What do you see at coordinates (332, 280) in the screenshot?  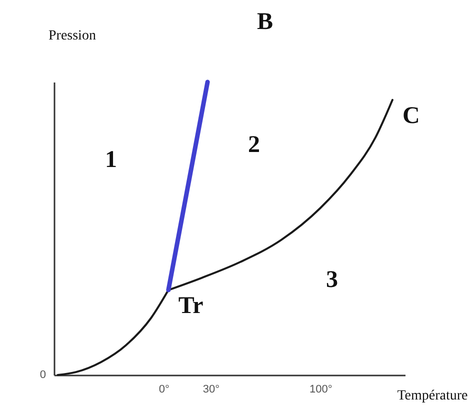 I see `annotation: 3` at bounding box center [332, 280].